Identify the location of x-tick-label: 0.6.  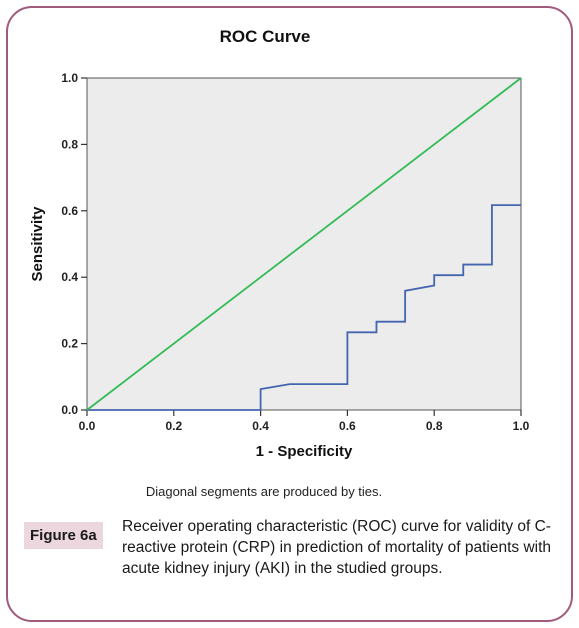
(347, 426).